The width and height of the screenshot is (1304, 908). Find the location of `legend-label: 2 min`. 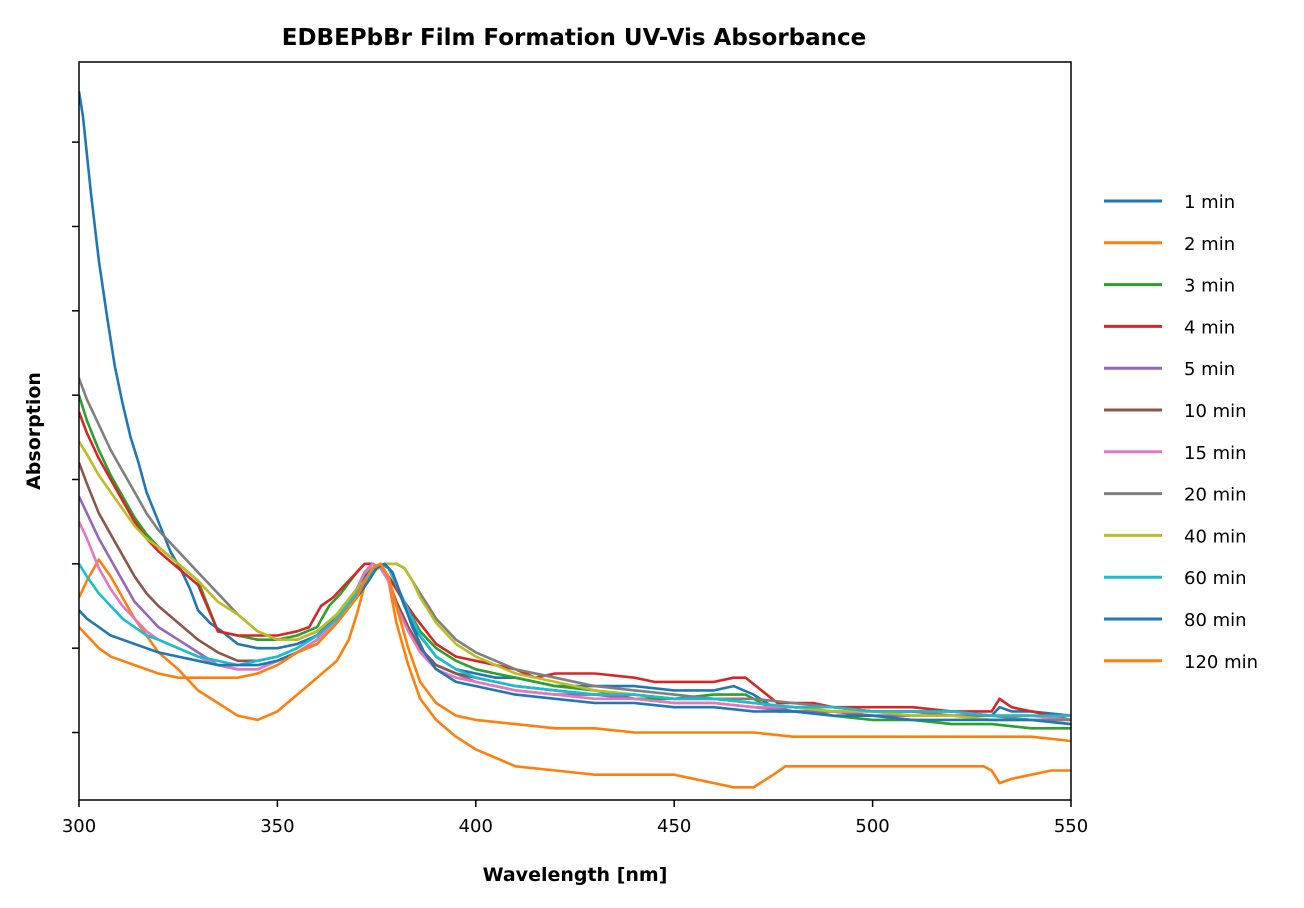

legend-label: 2 min is located at coordinates (1209, 244).